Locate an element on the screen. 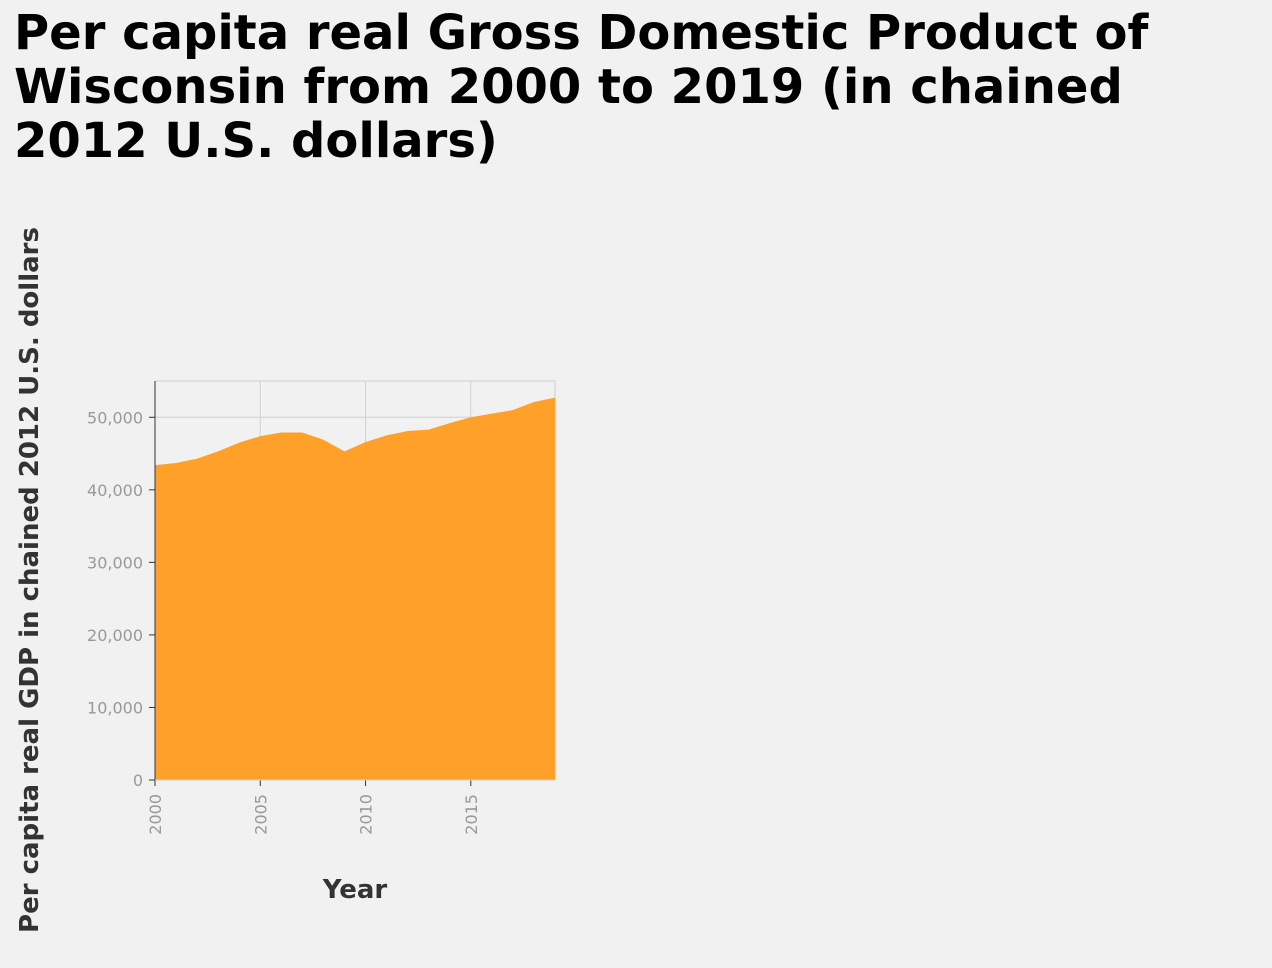 The width and height of the screenshot is (1272, 968). y-tick-label: 40,000 is located at coordinates (115, 490).